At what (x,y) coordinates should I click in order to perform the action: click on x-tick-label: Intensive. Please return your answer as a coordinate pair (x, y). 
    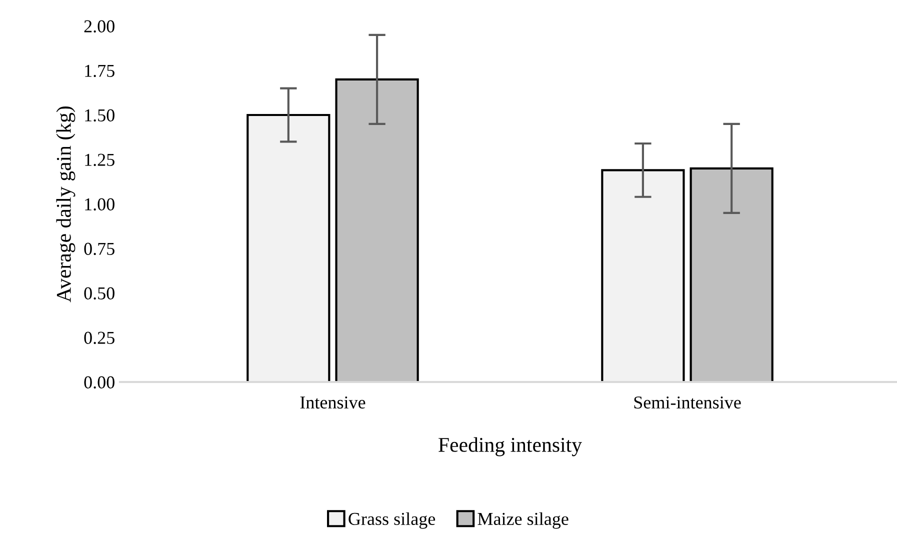
    Looking at the image, I should click on (333, 402).